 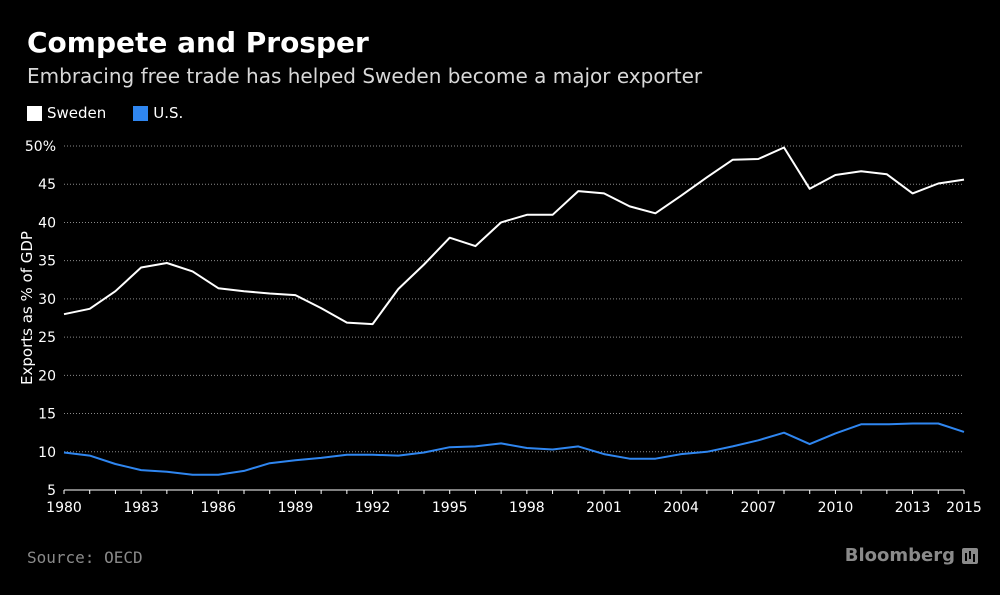 I want to click on bloomberg-chart-icon, so click(x=970, y=555).